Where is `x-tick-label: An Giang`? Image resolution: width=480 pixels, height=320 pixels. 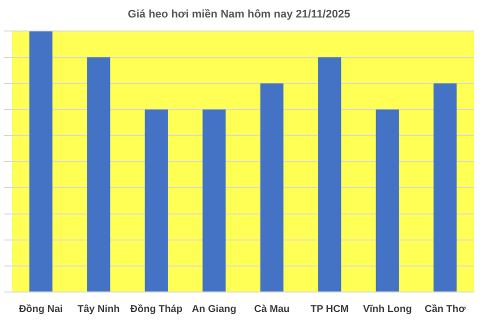
x-tick-label: An Giang is located at coordinates (214, 309).